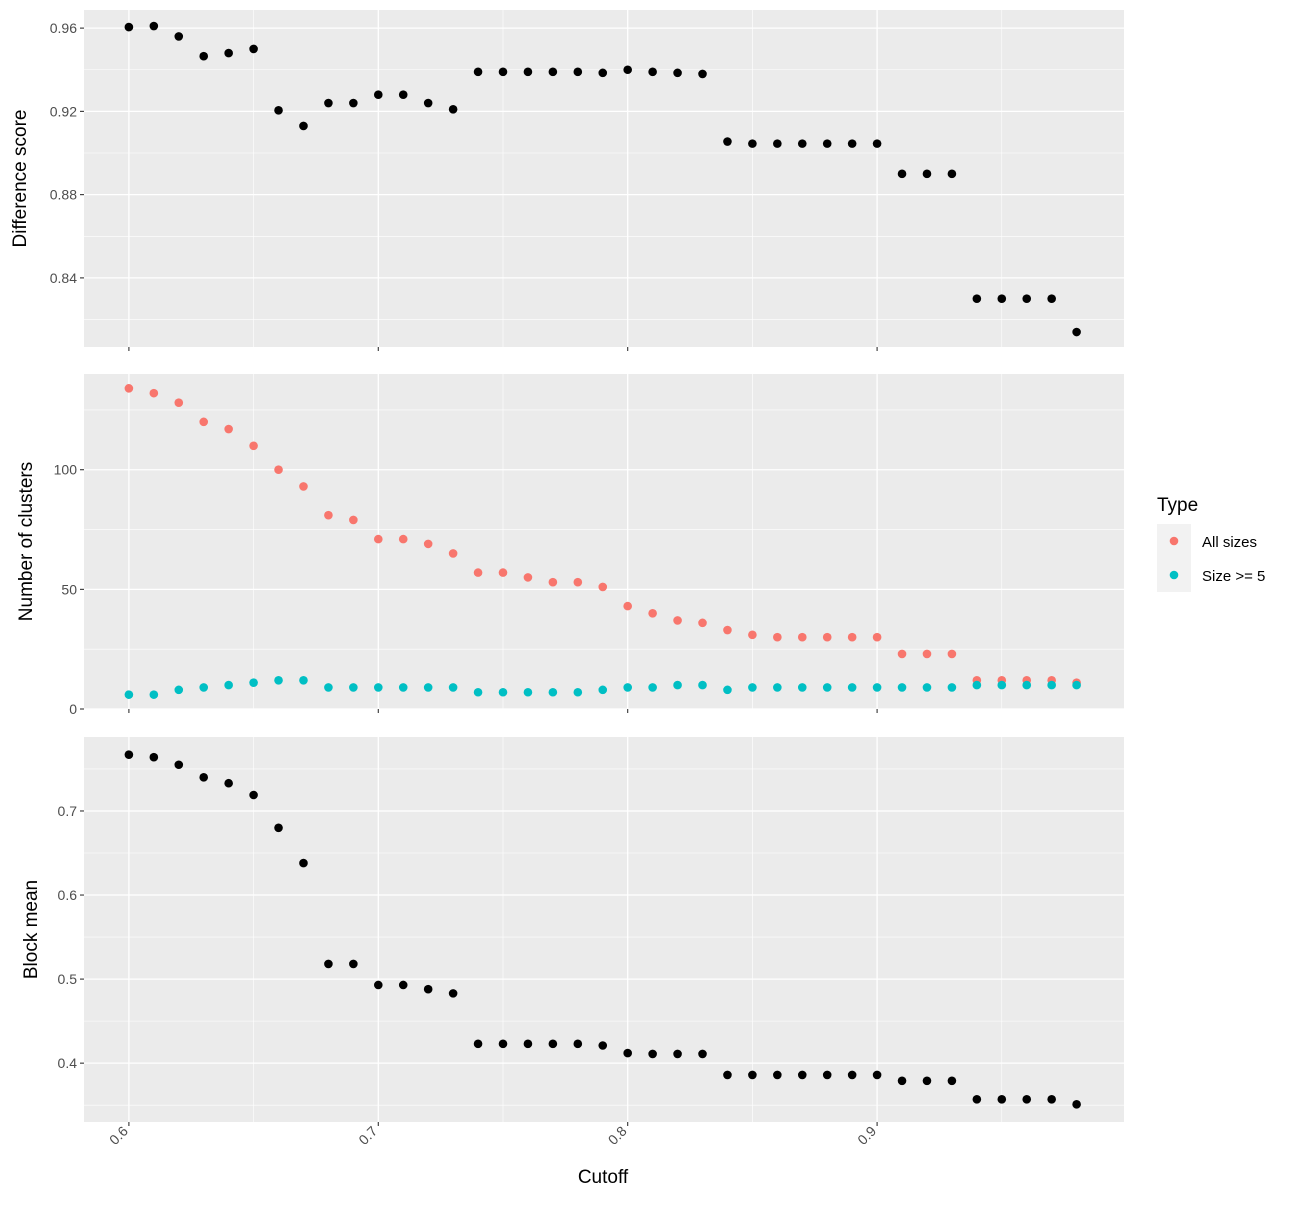  What do you see at coordinates (69, 589) in the screenshot?
I see `y-tick-label: 50` at bounding box center [69, 589].